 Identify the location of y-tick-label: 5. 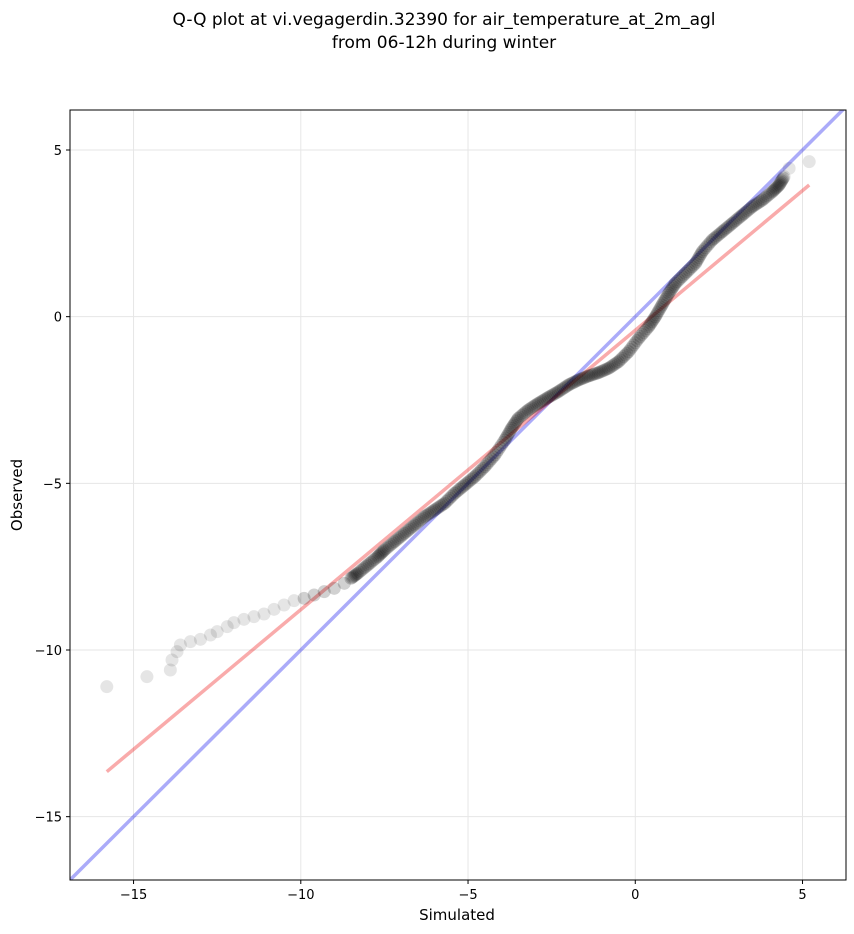
(58, 151).